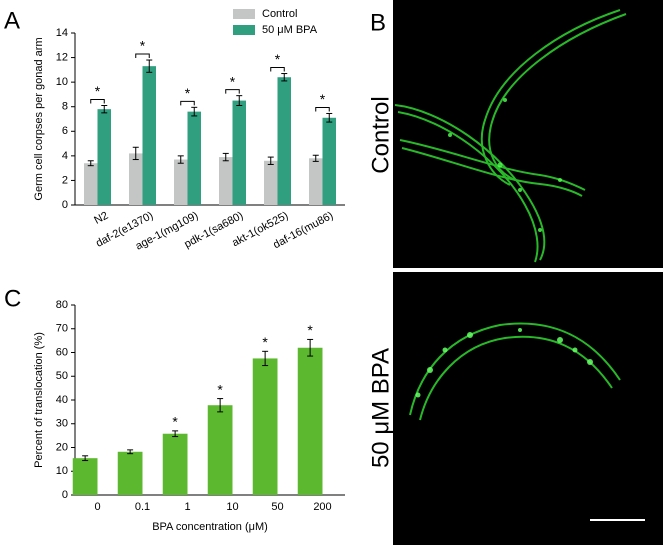 The width and height of the screenshot is (663, 545). What do you see at coordinates (290, 30) in the screenshot?
I see `legend-label: 50 μM BPA` at bounding box center [290, 30].